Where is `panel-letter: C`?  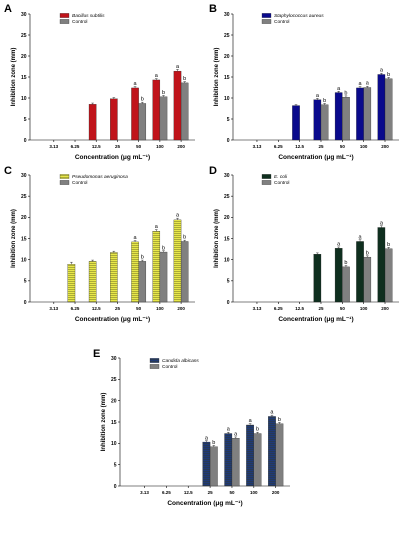 panel-letter: C is located at coordinates (8, 171).